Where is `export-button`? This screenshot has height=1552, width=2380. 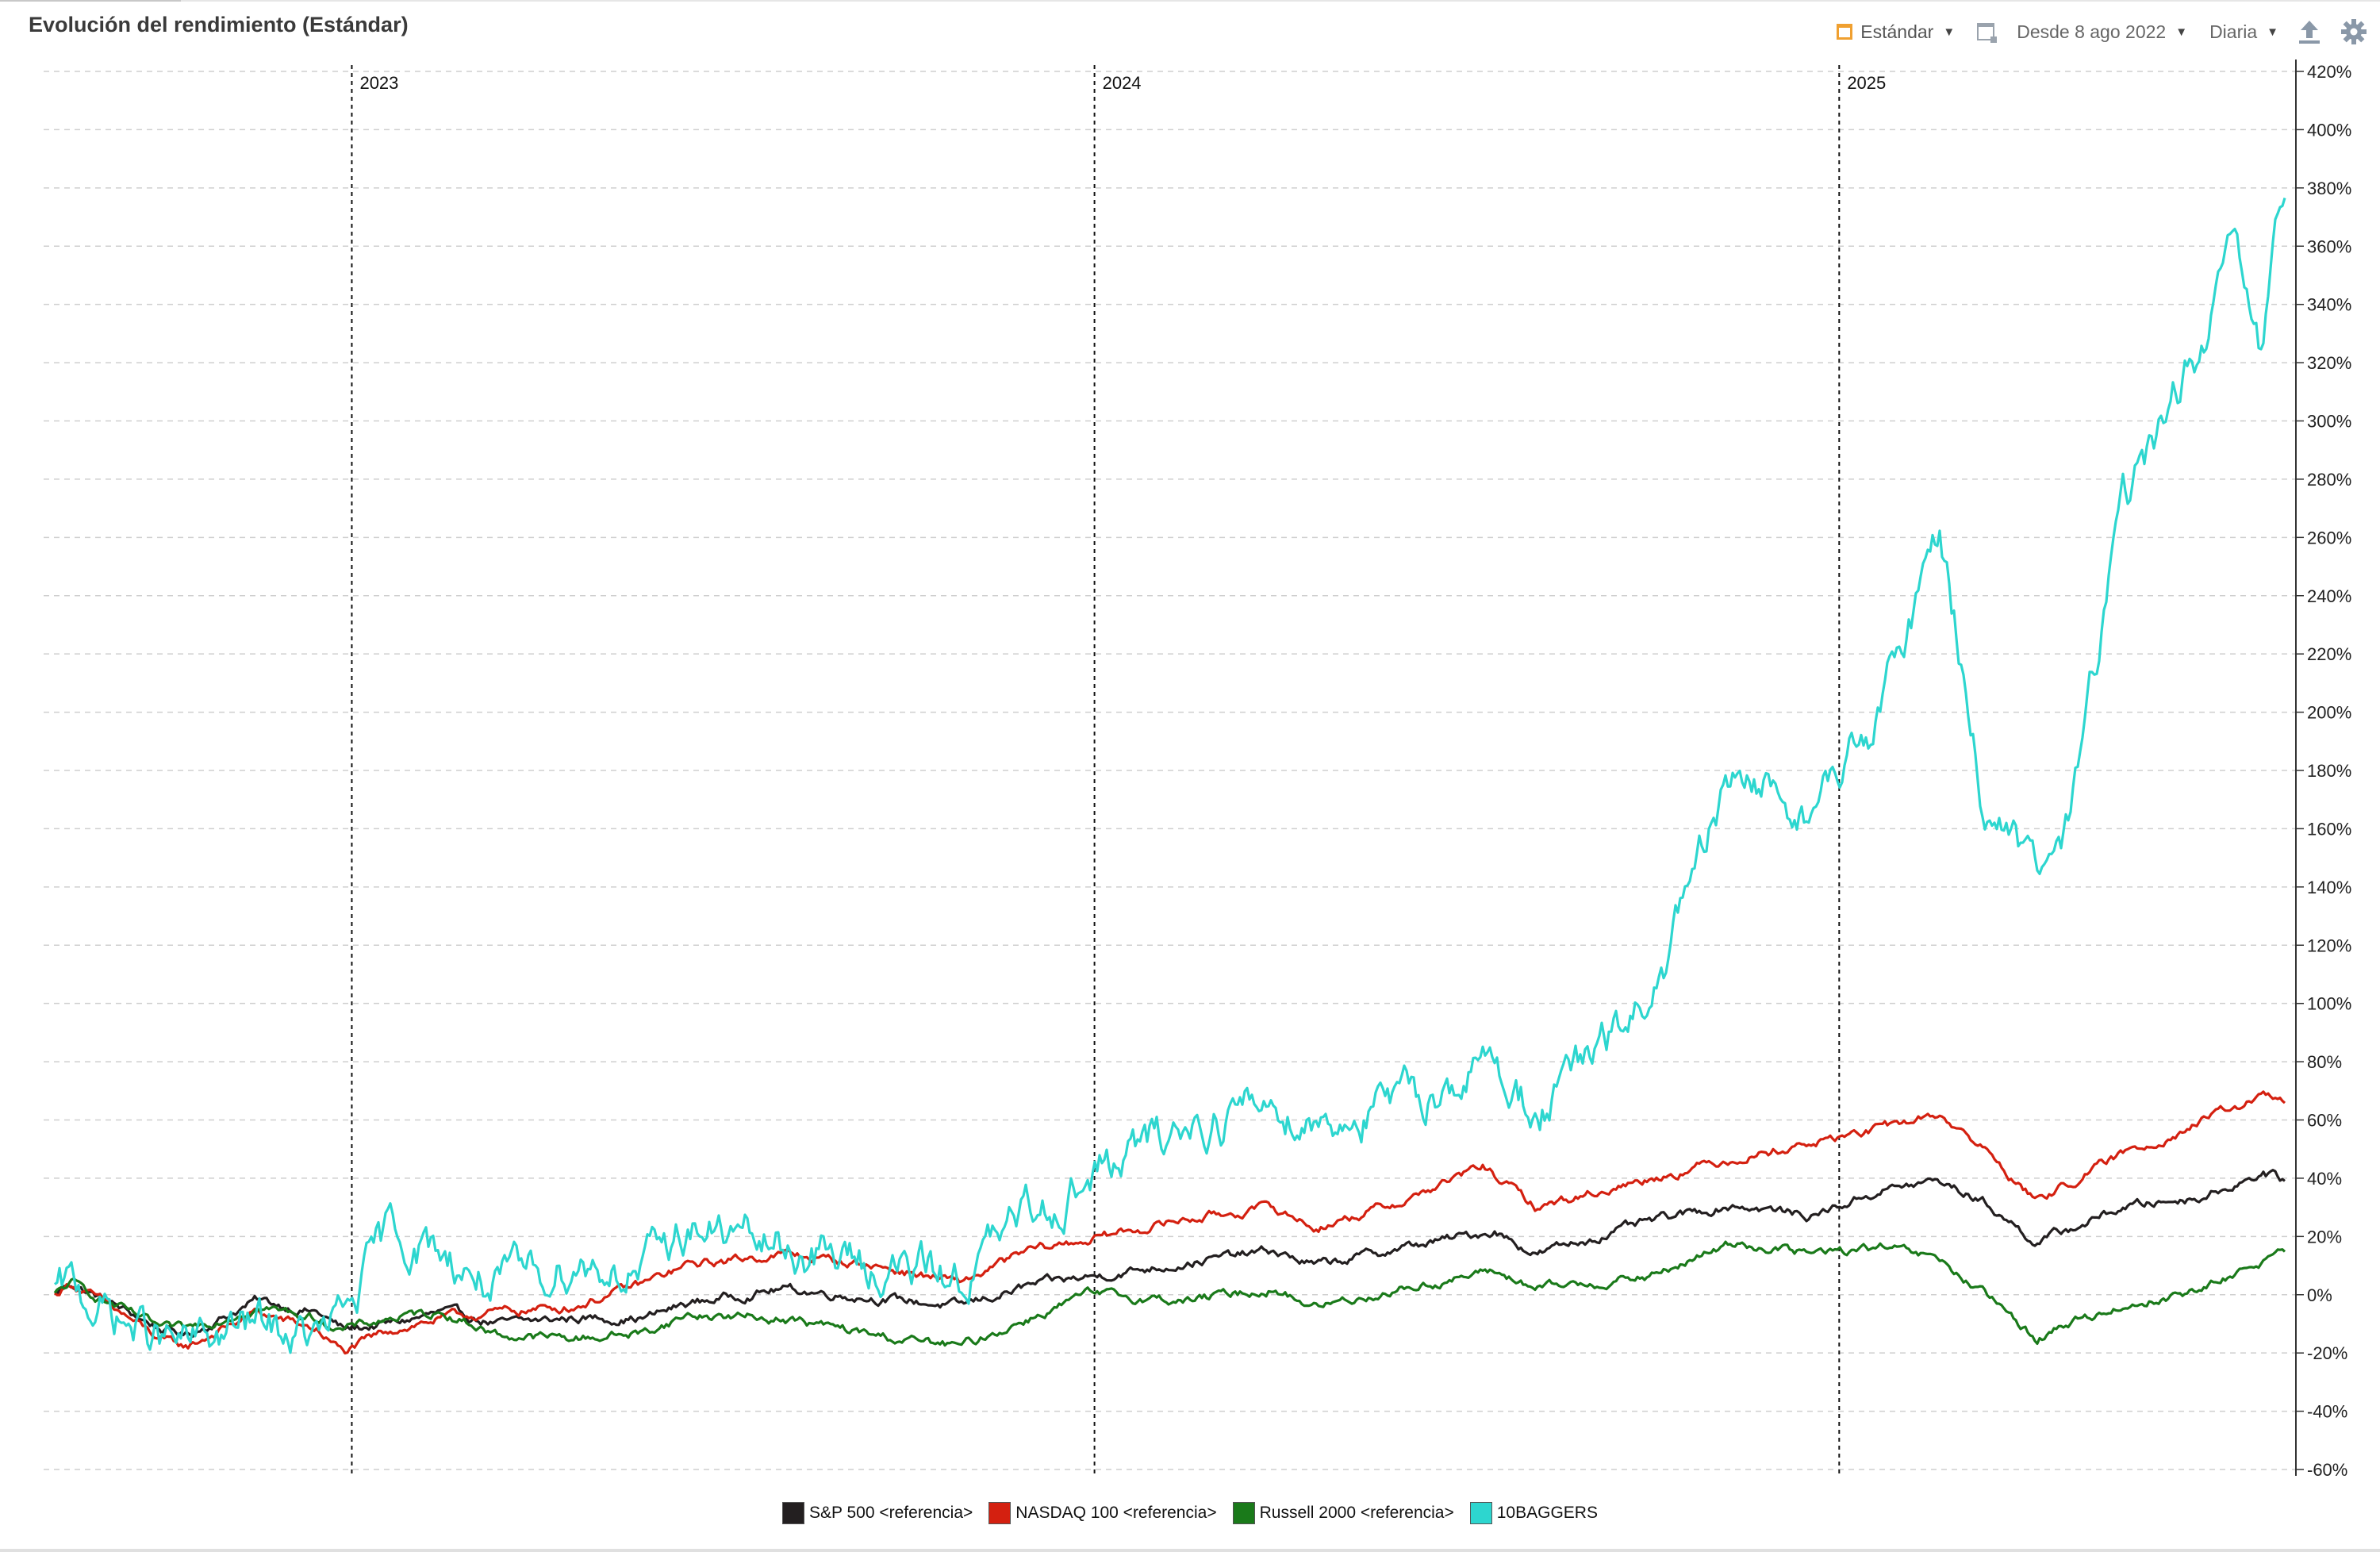 export-button is located at coordinates (2309, 31).